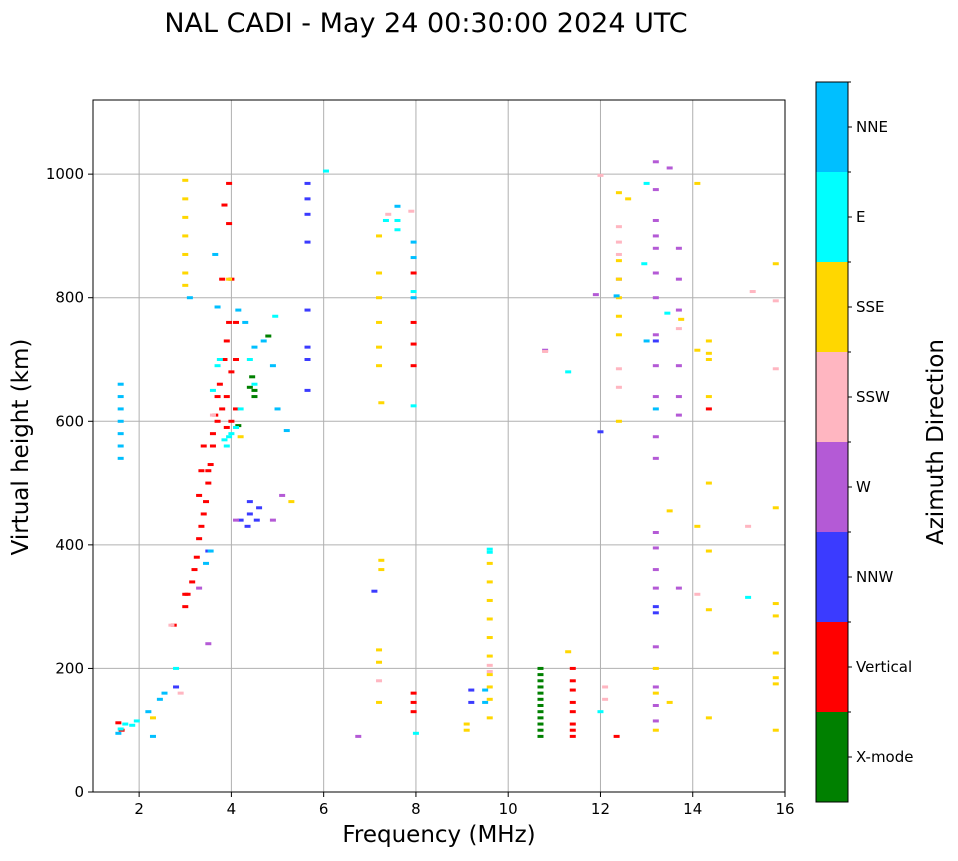 This screenshot has height=861, width=958. What do you see at coordinates (508, 809) in the screenshot?
I see `x-tick-label: 10` at bounding box center [508, 809].